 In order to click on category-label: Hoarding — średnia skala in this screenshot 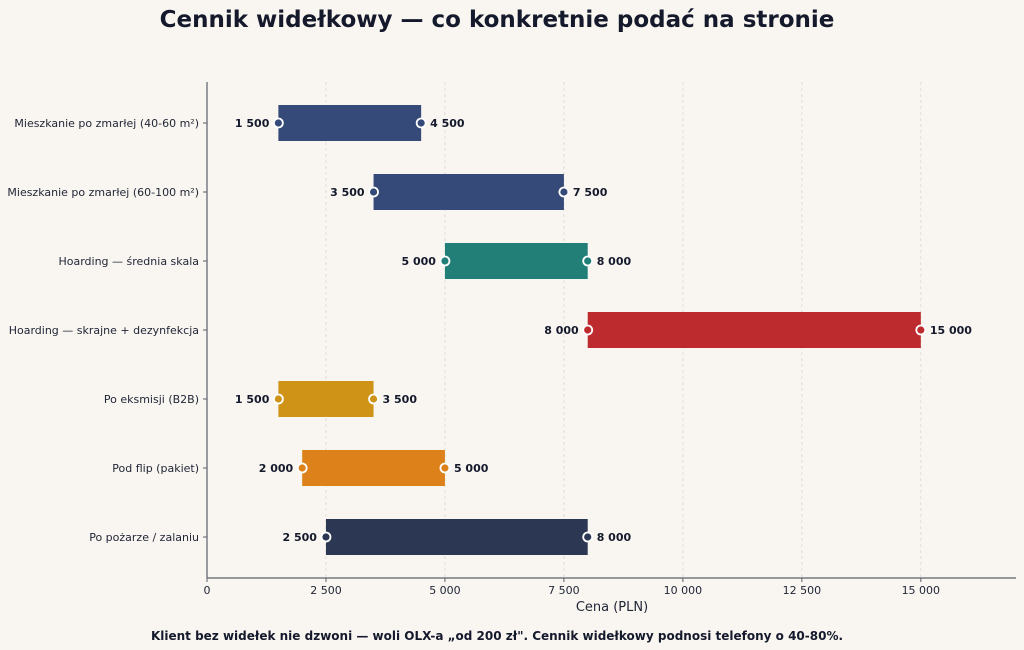, I will do `click(128, 261)`.